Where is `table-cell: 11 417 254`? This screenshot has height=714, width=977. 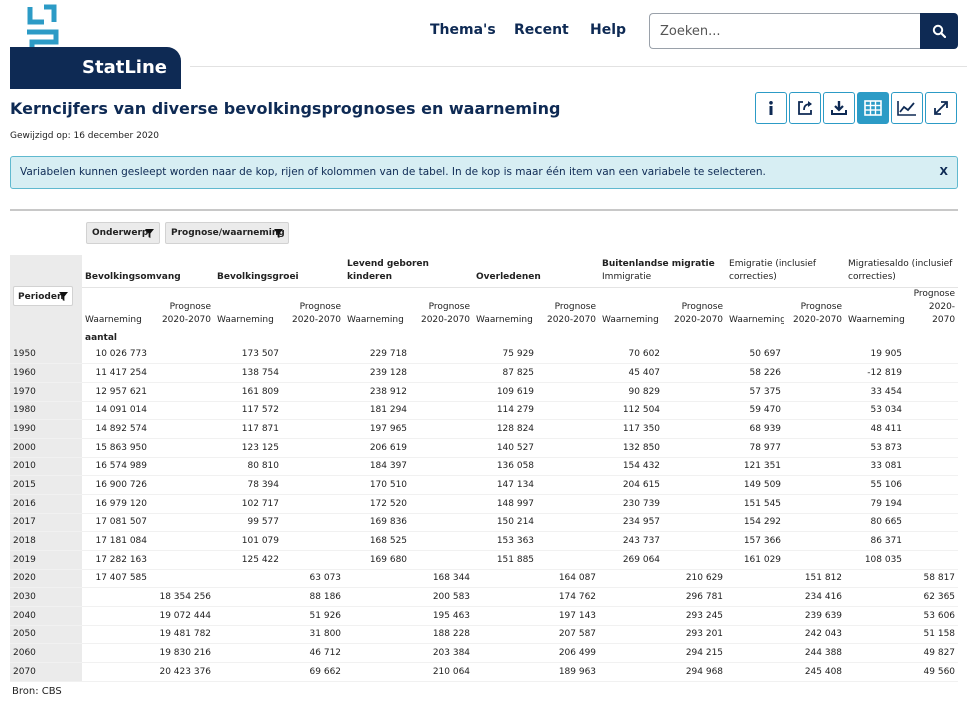
table-cell: 11 417 254 is located at coordinates (116, 373).